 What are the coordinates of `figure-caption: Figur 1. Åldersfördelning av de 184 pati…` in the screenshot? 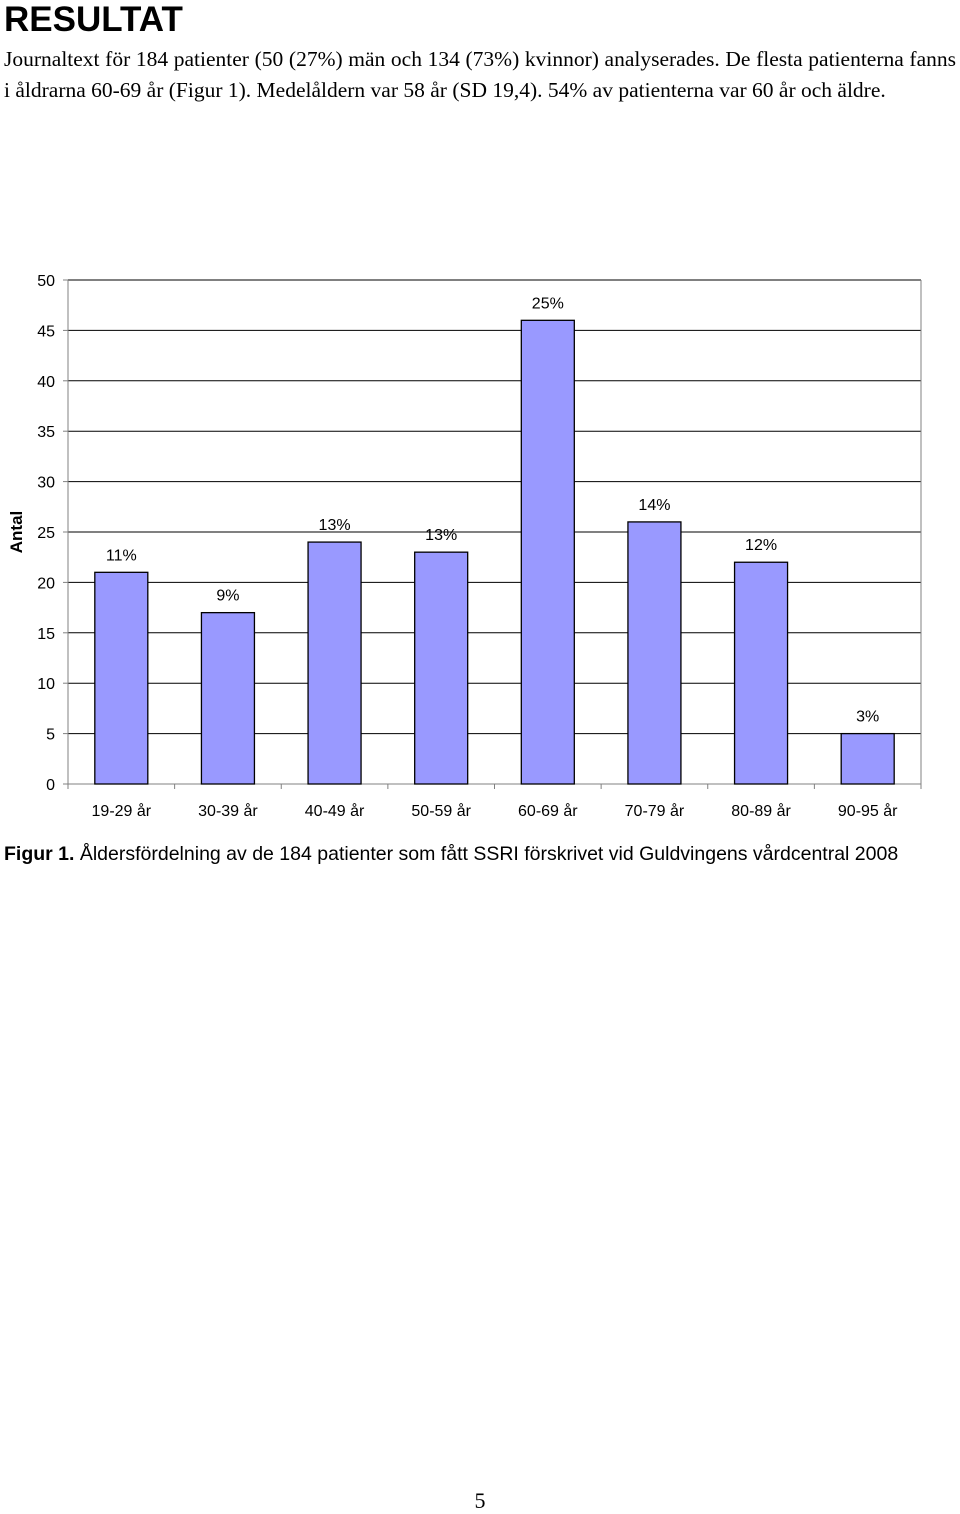 It's located at (474, 854).